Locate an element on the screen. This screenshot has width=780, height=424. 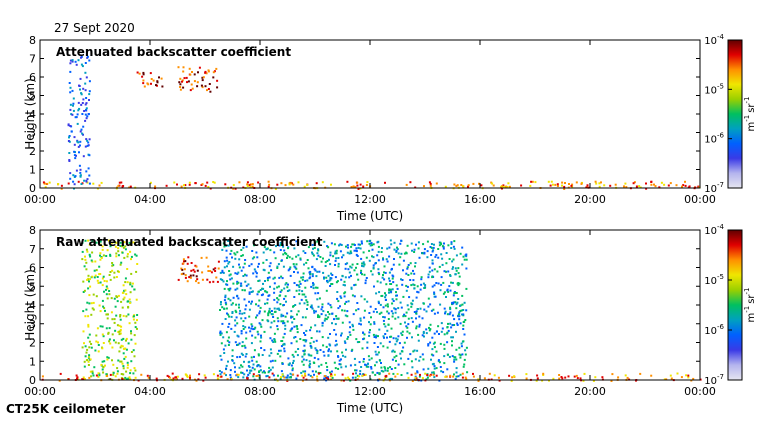
y-tick-label: 8 is located at coordinates (32, 40).